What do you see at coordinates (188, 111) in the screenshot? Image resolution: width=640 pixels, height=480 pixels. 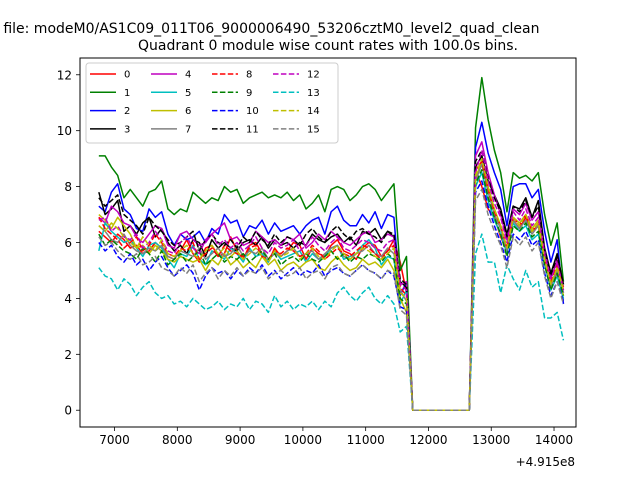 I see `legend-label: 6` at bounding box center [188, 111].